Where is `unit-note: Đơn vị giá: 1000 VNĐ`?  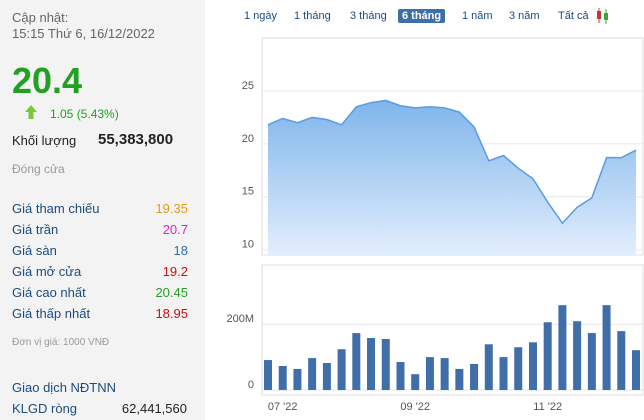 unit-note: Đơn vị giá: 1000 VNĐ is located at coordinates (61, 342).